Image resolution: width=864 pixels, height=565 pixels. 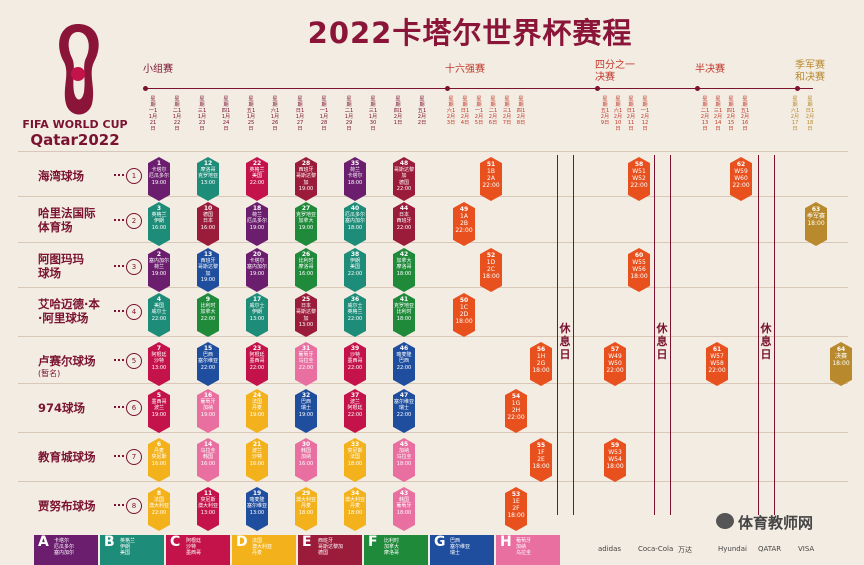 I want to click on match-badge: 40 厄瓜多尔 塞内加尔 18:00, so click(x=355, y=224).